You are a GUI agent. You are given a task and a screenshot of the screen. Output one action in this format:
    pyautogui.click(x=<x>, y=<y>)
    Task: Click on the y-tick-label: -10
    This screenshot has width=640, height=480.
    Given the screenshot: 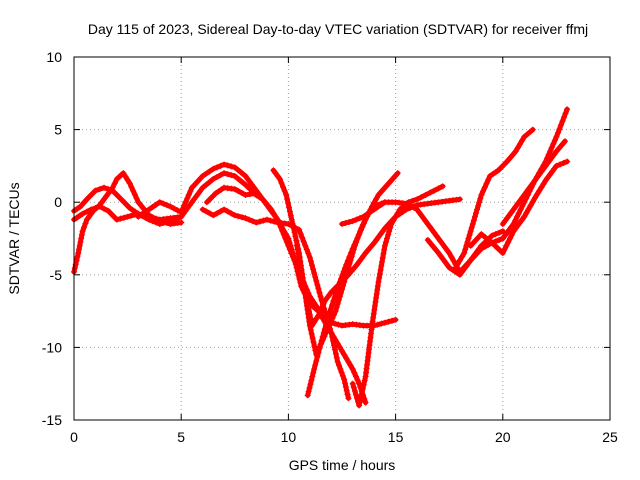 What is the action you would take?
    pyautogui.click(x=52, y=347)
    